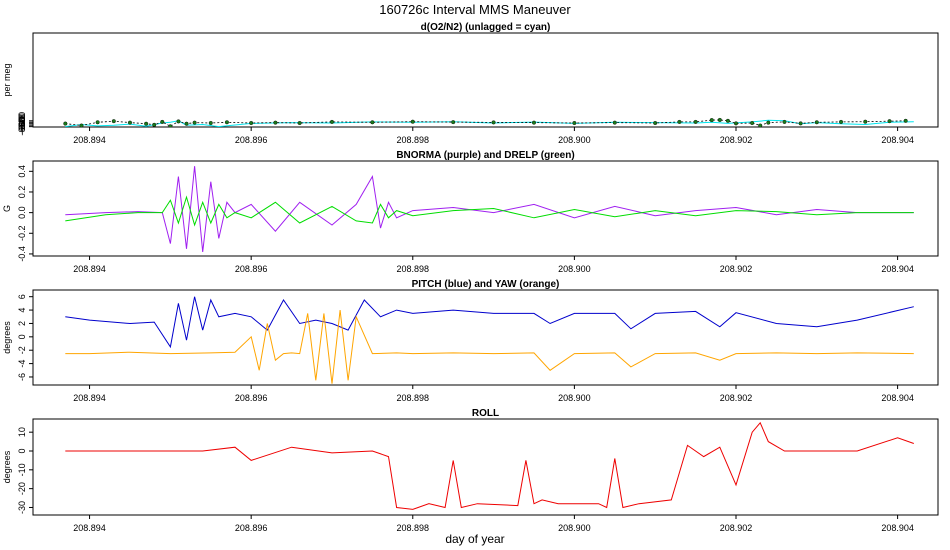 Image resolution: width=950 pixels, height=550 pixels. I want to click on y-axis-label: degrees, so click(7, 337).